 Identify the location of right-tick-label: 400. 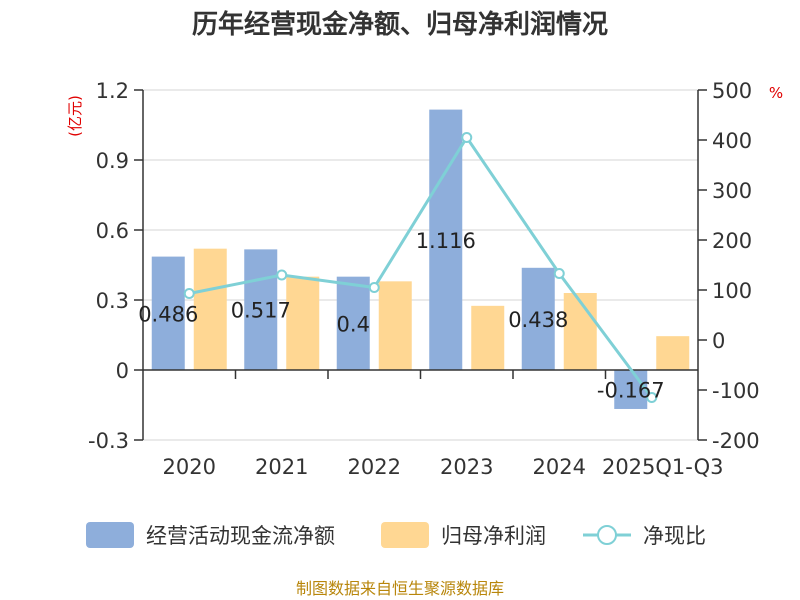
(732, 141).